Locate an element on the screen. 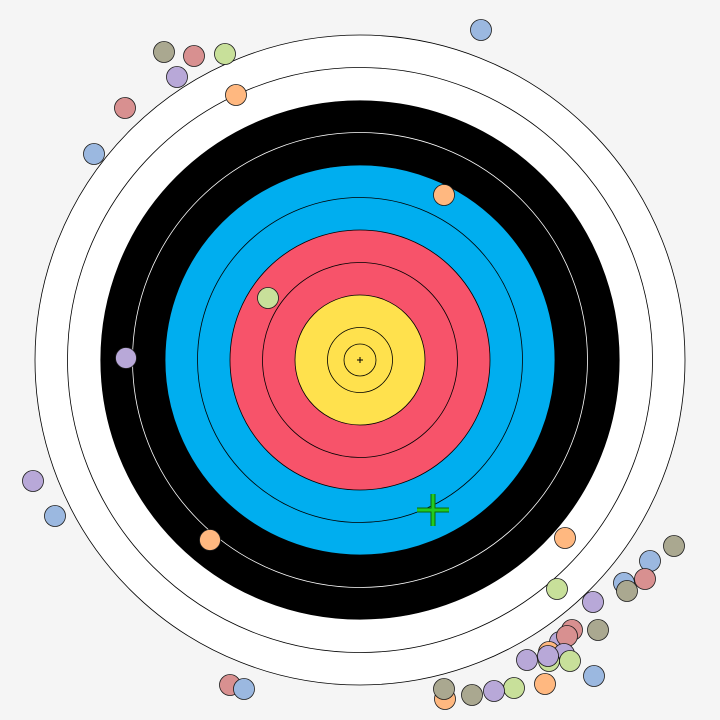 Image resolution: width=720 pixels, height=720 pixels. center-cross-icon is located at coordinates (360, 360).